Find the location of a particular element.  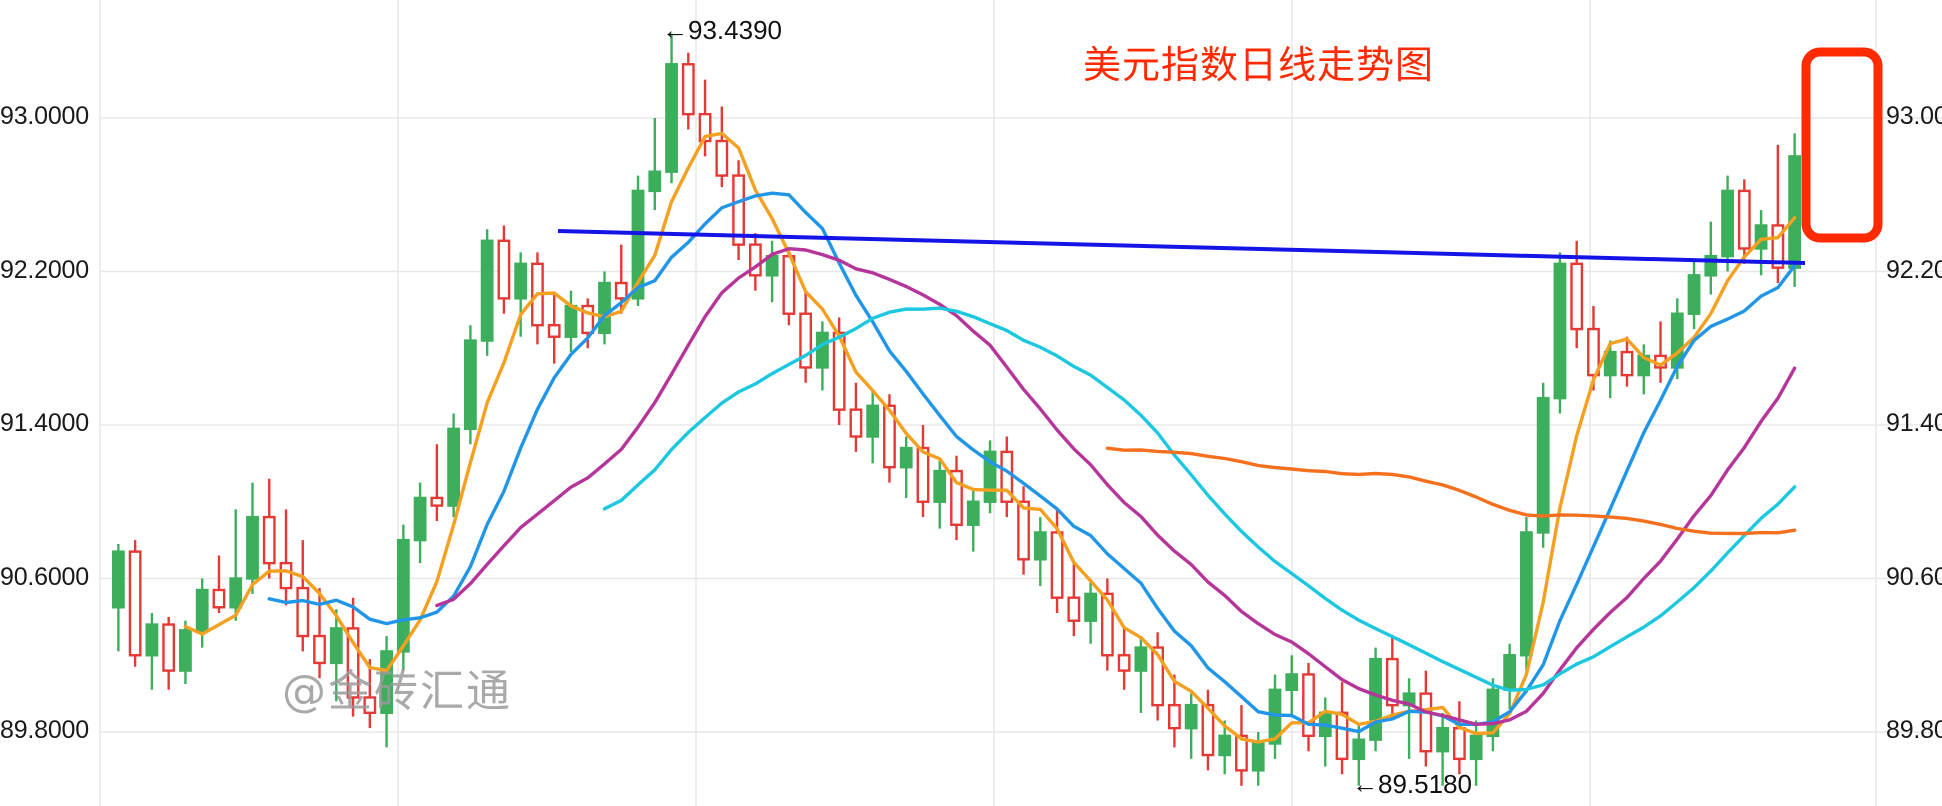

left-axis-tick-1: 92.2000 is located at coordinates (44, 269).